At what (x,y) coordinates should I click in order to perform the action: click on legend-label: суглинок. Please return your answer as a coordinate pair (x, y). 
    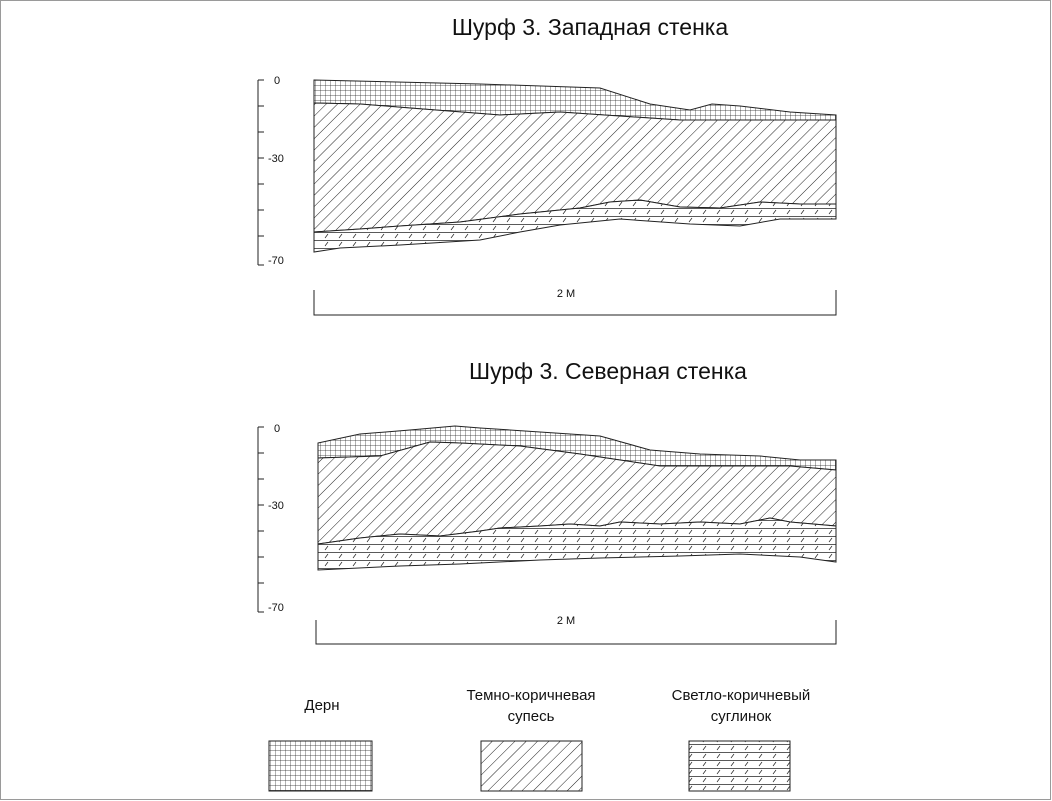
    Looking at the image, I should click on (741, 716).